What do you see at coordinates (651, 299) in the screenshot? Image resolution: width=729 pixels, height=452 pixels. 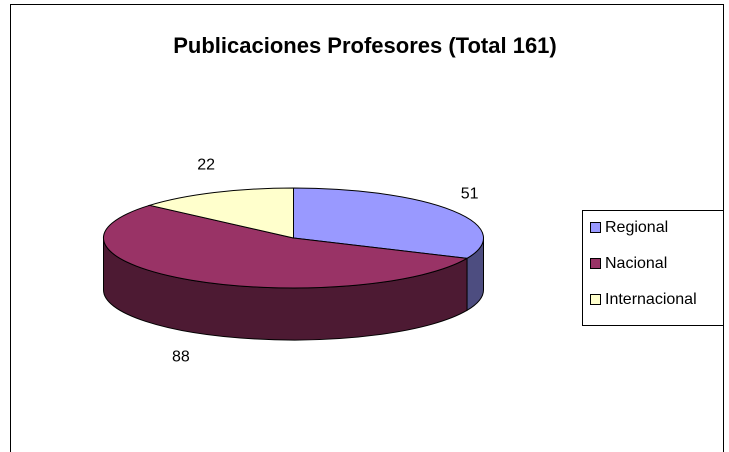 I see `legend-label: Internacional` at bounding box center [651, 299].